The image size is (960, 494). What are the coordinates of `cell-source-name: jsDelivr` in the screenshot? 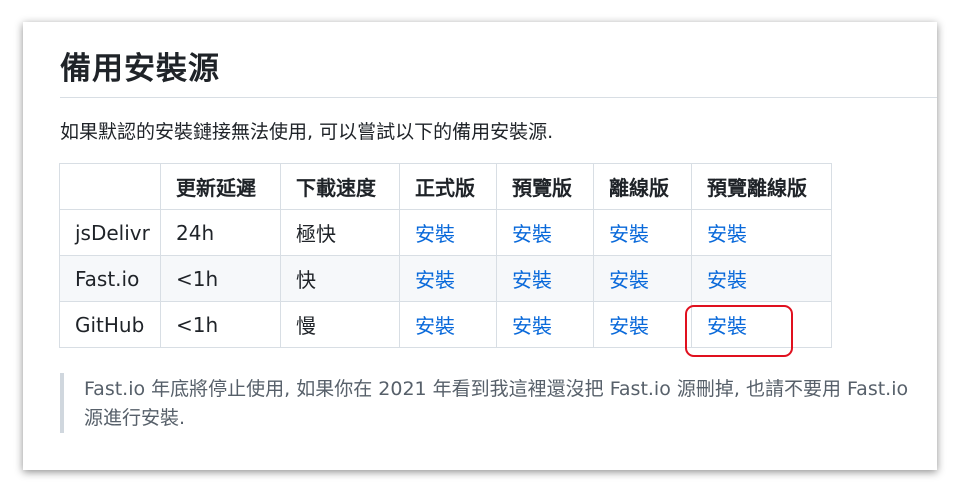 It's located at (110, 232).